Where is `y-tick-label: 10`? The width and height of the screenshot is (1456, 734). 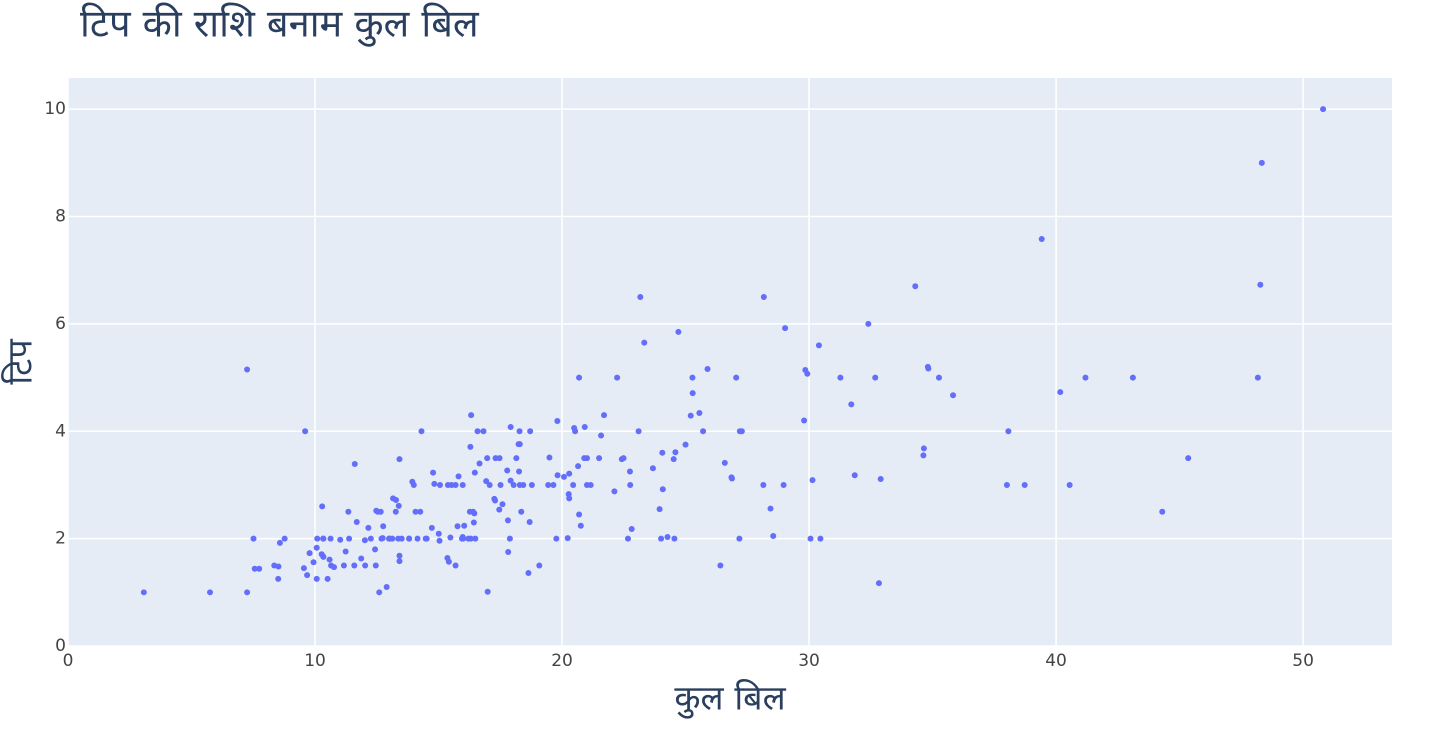 y-tick-label: 10 is located at coordinates (55, 109).